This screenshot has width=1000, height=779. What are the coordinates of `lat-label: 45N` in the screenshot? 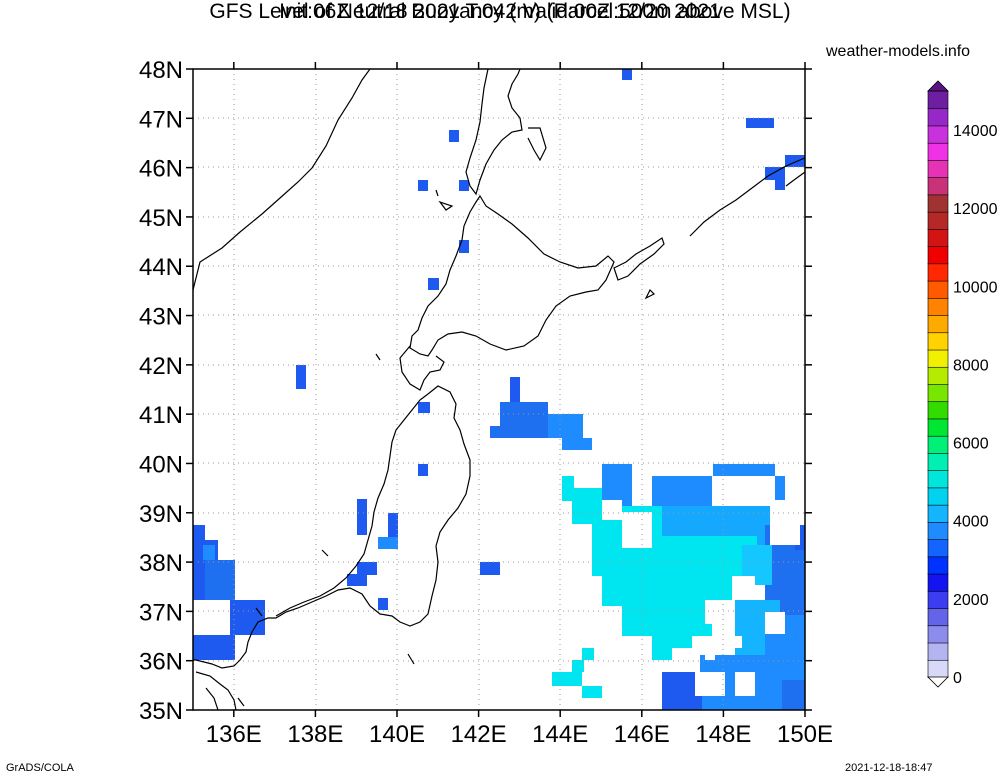 It's located at (161, 218).